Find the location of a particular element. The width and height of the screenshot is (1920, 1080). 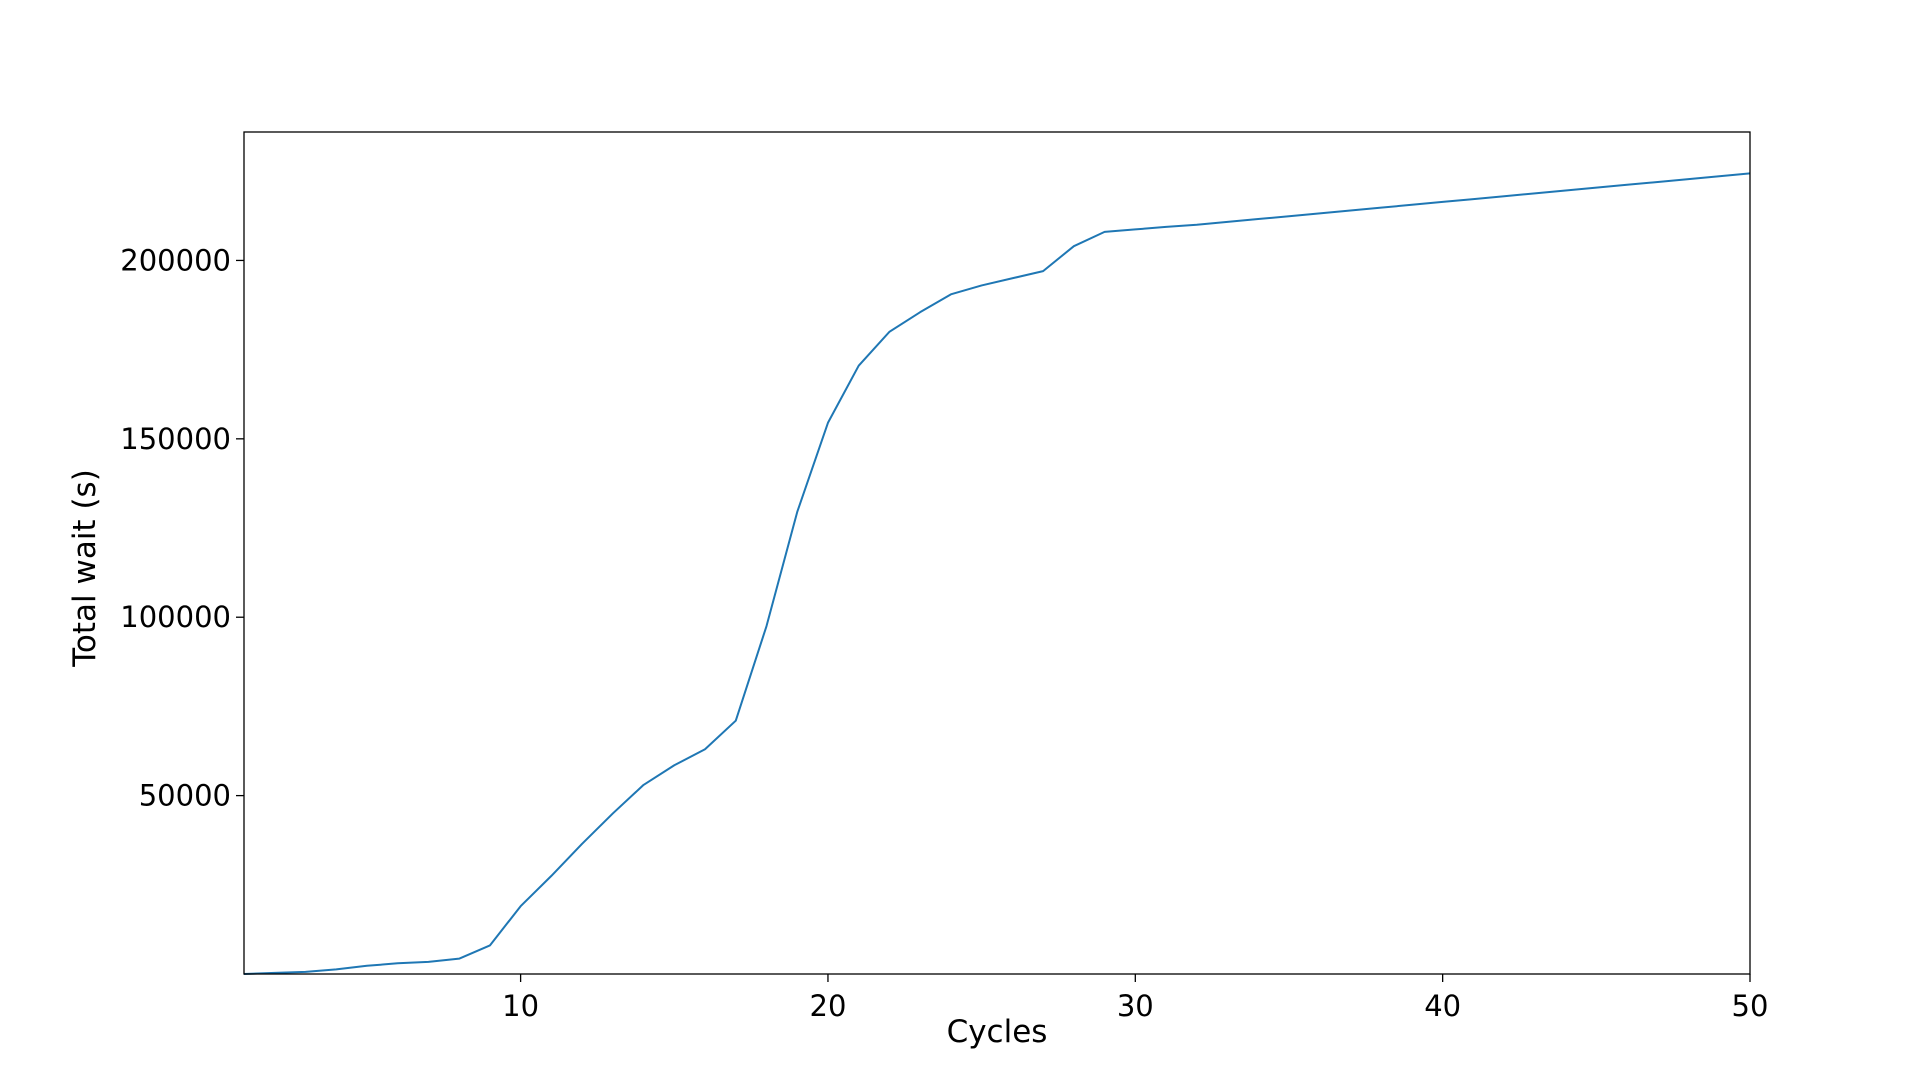

x-tick-label-1: 20 is located at coordinates (828, 1006).